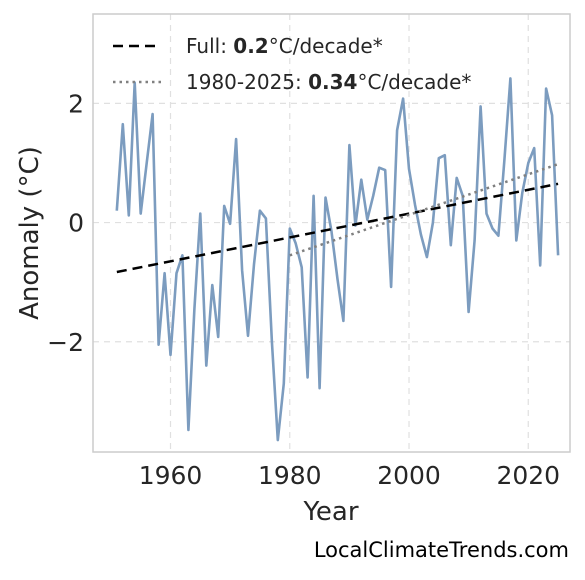 This screenshot has height=580, width=585. Describe the element at coordinates (409, 475) in the screenshot. I see `x-tick-label: 2000` at that location.